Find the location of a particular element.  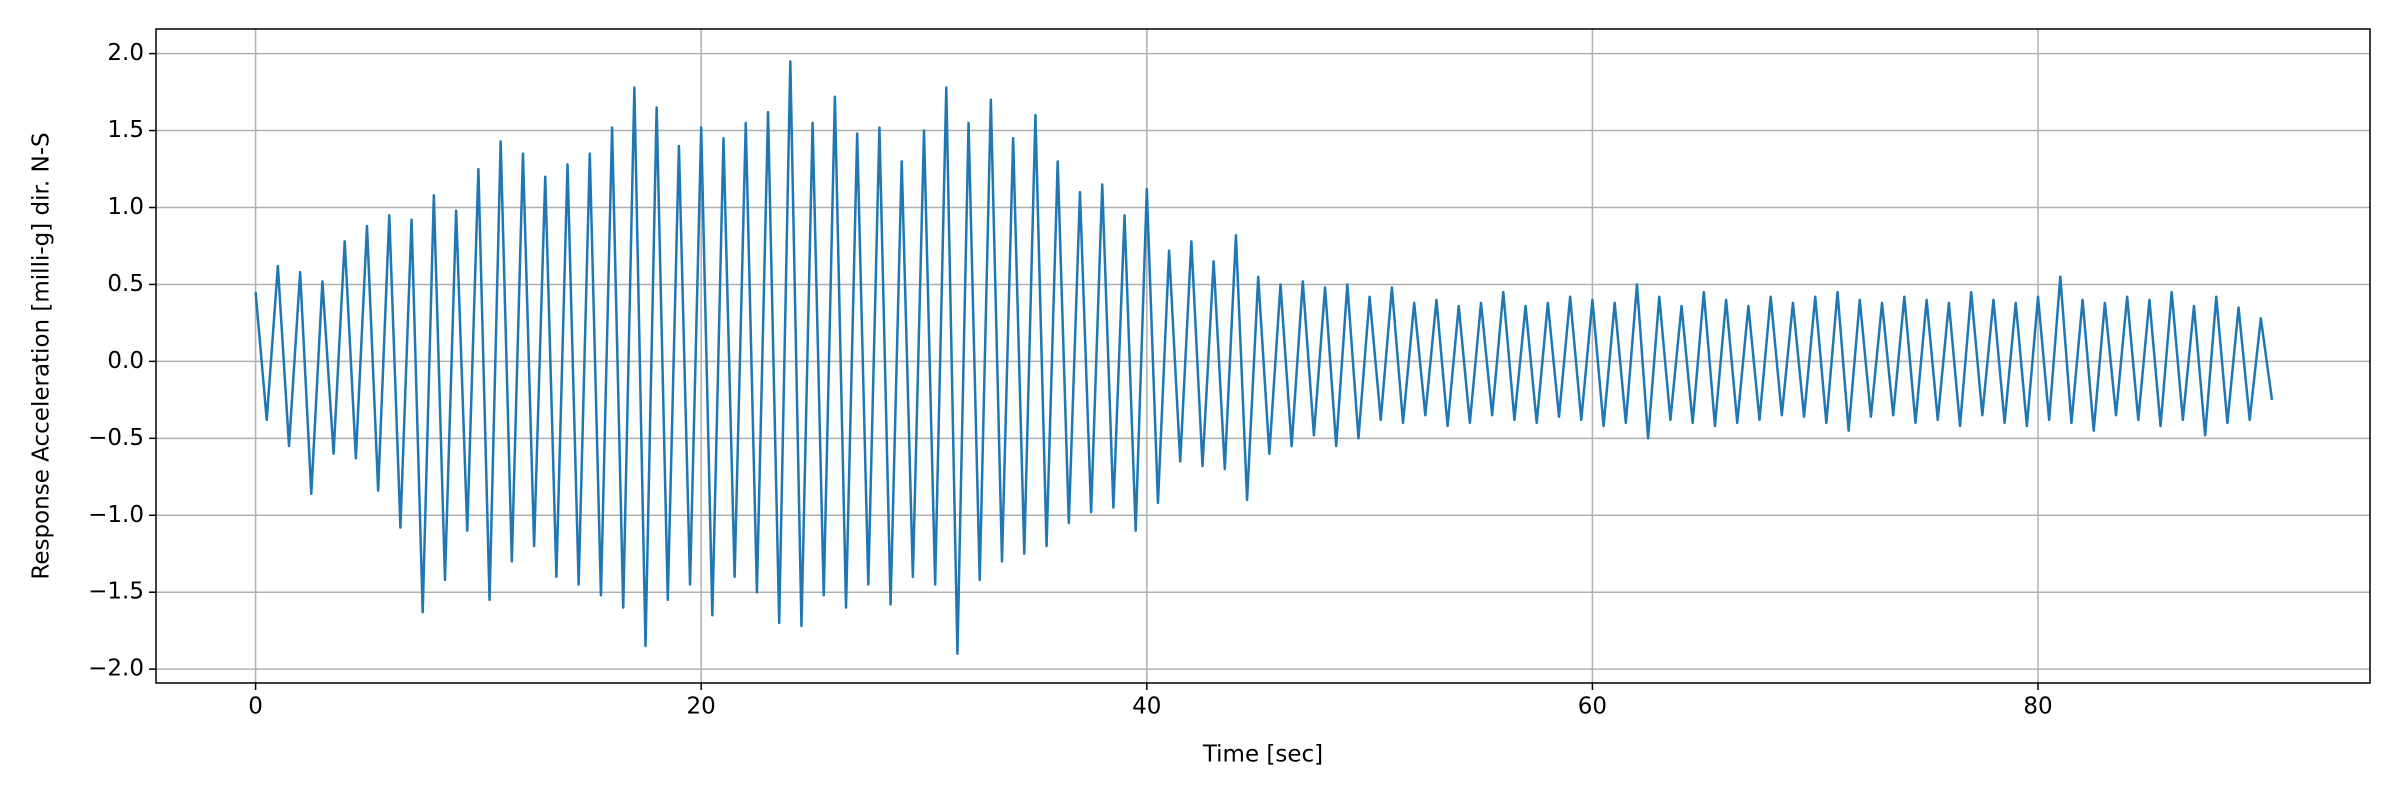

x-tick-label: 60 is located at coordinates (1592, 707).